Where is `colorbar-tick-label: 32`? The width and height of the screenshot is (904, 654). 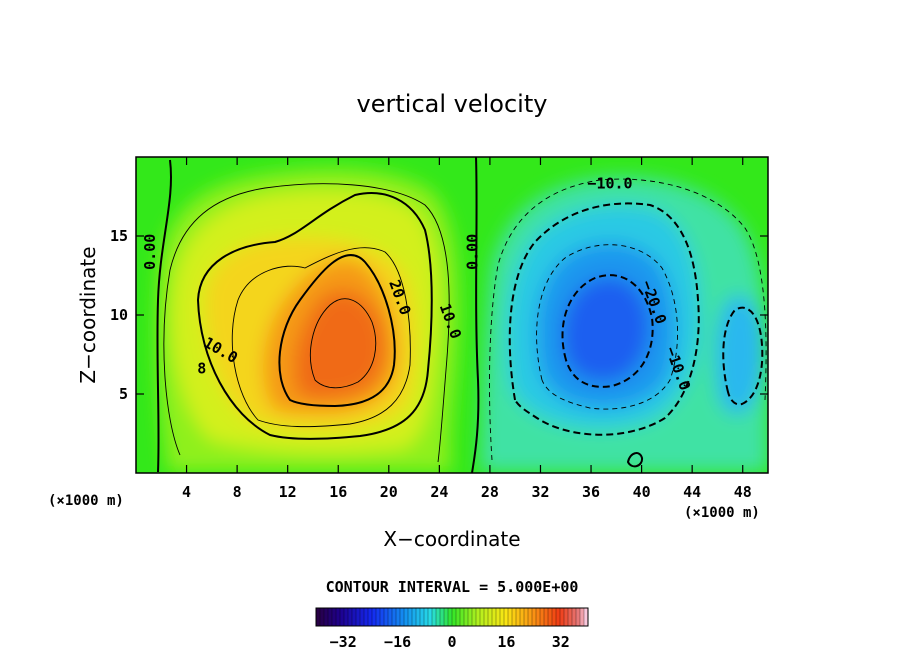
colorbar-tick-label: 32 is located at coordinates (561, 642).